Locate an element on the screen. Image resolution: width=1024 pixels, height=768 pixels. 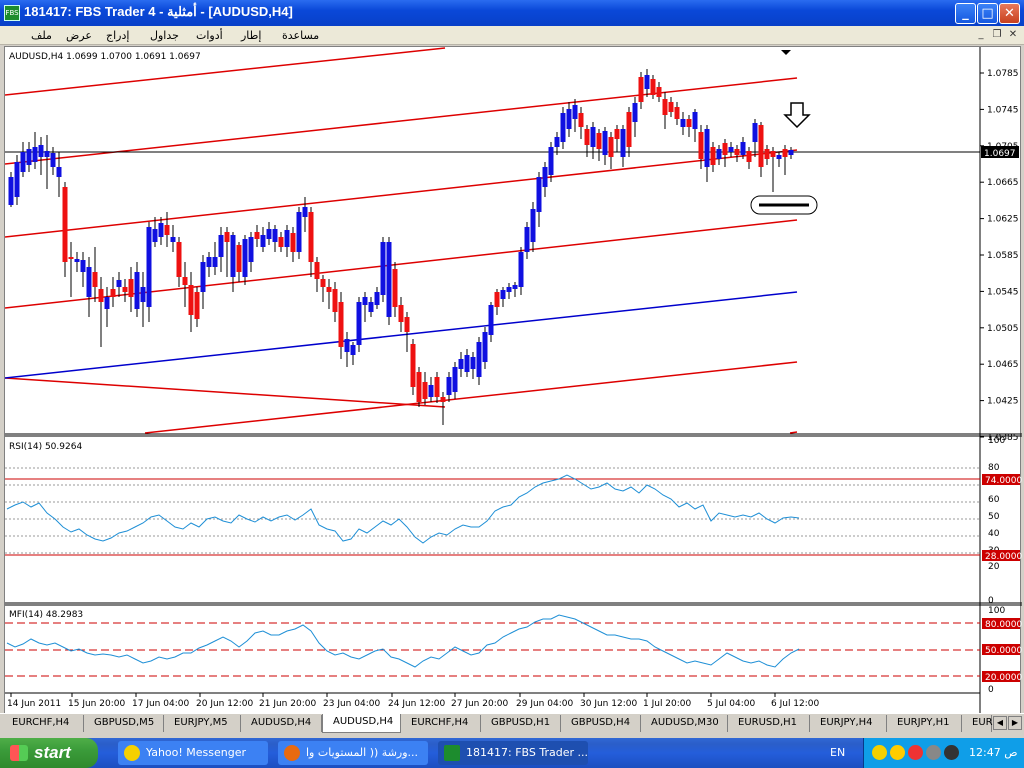
tray-volume-icon is located at coordinates (933, 752).